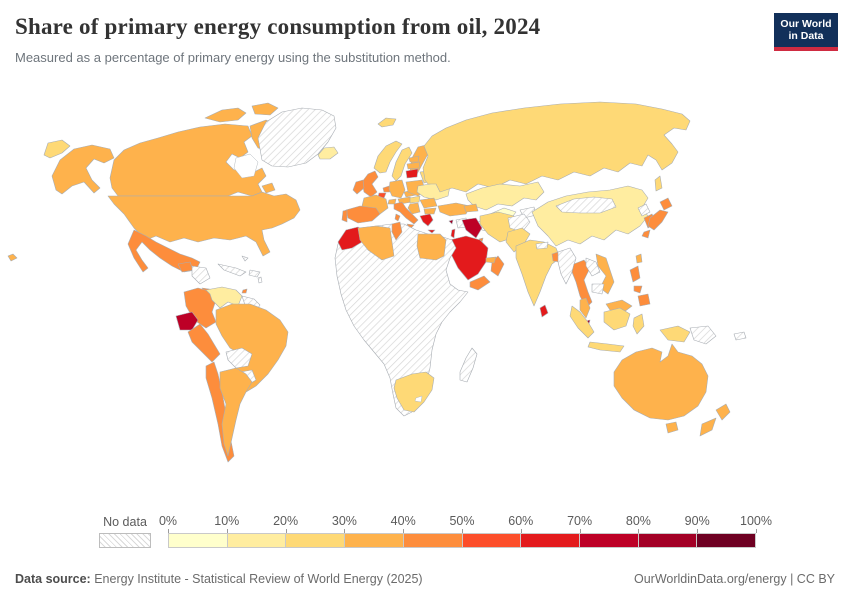 This screenshot has height=600, width=850. What do you see at coordinates (187, 321) in the screenshot?
I see `country-ecuador` at bounding box center [187, 321].